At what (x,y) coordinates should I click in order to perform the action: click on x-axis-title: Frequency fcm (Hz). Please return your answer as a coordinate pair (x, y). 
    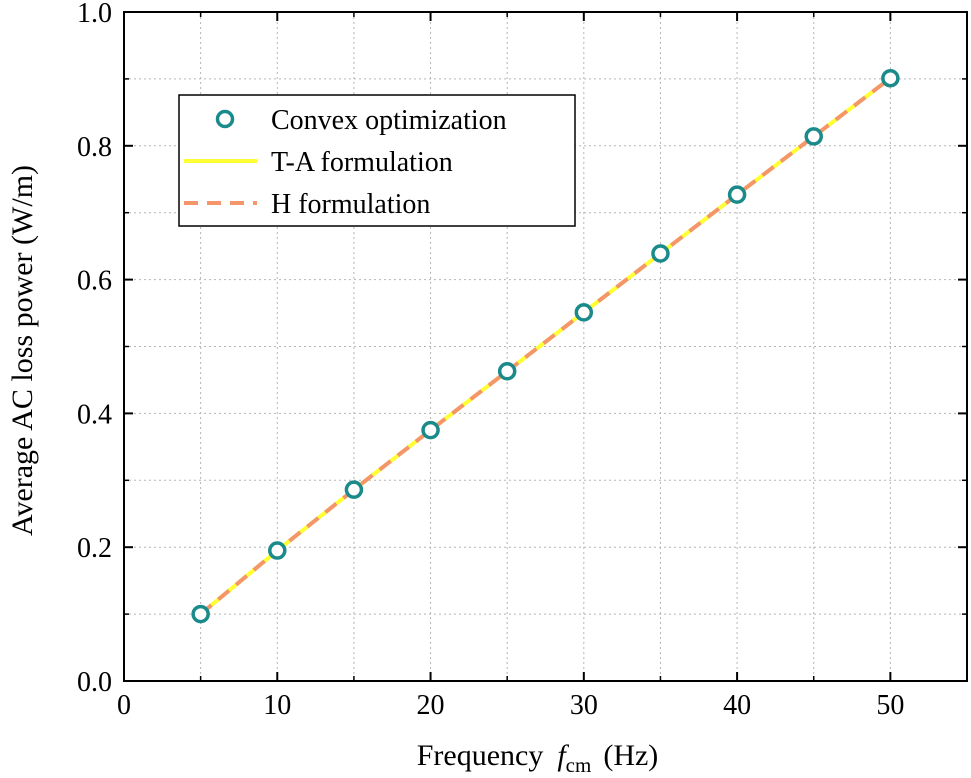
    Looking at the image, I should click on (538, 758).